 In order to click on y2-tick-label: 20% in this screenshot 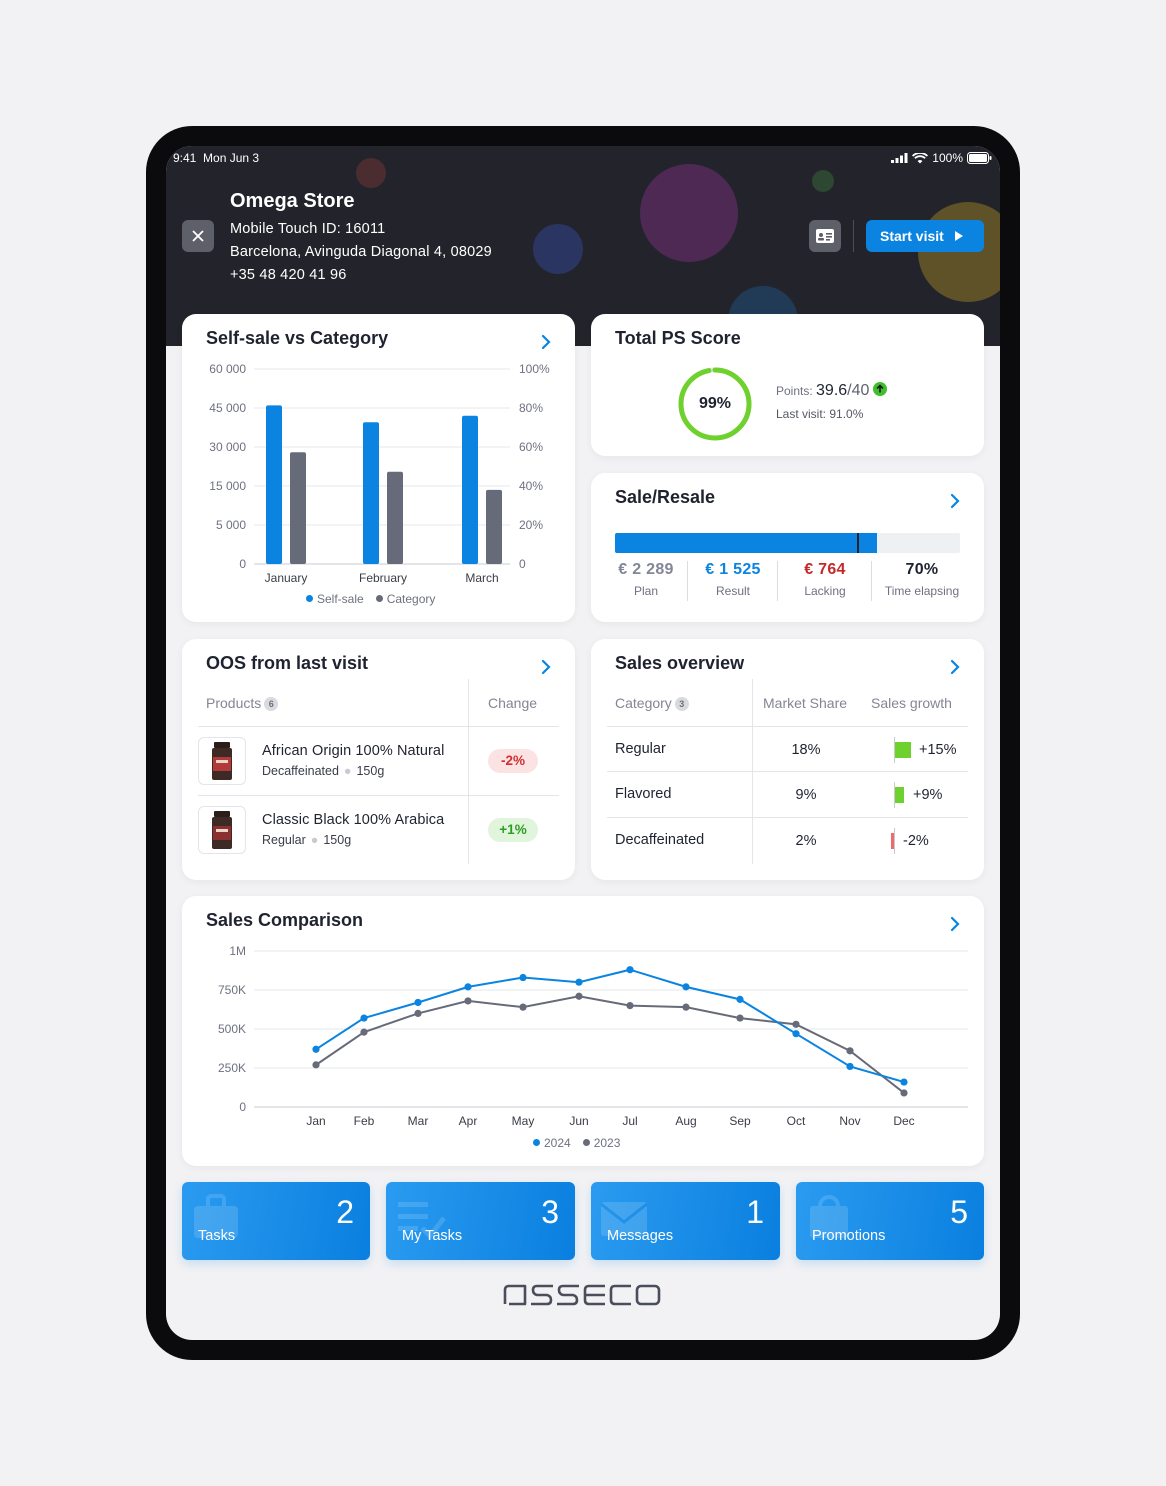, I will do `click(531, 525)`.